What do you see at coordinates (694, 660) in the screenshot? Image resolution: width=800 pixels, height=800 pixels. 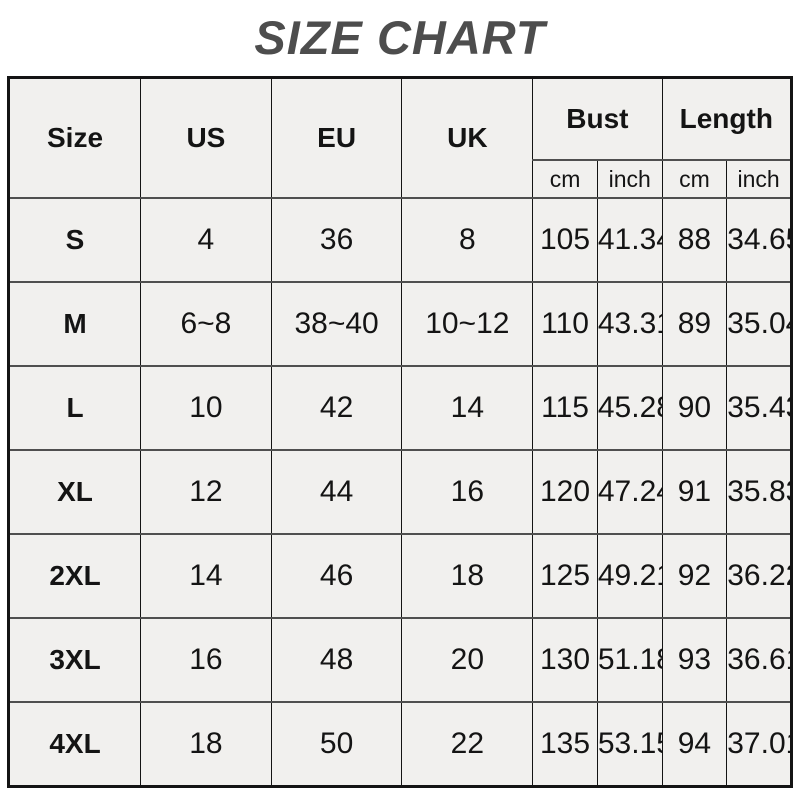 I see `value-cell: 93` at bounding box center [694, 660].